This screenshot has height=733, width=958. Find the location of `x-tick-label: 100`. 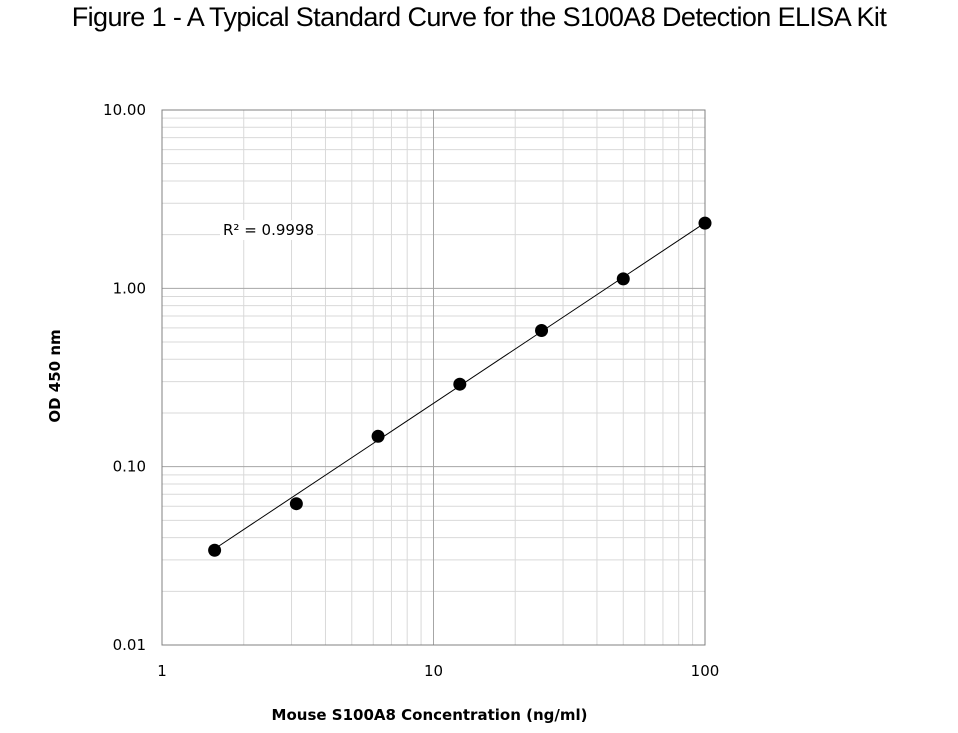

x-tick-label: 100 is located at coordinates (705, 671).